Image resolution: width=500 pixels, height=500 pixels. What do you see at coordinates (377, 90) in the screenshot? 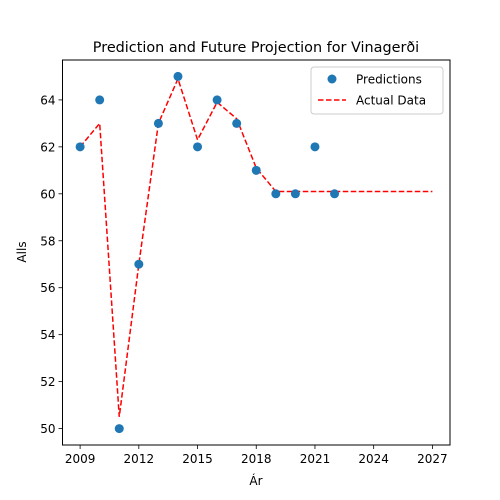
I see `legend: Predictions Actual Data` at bounding box center [377, 90].